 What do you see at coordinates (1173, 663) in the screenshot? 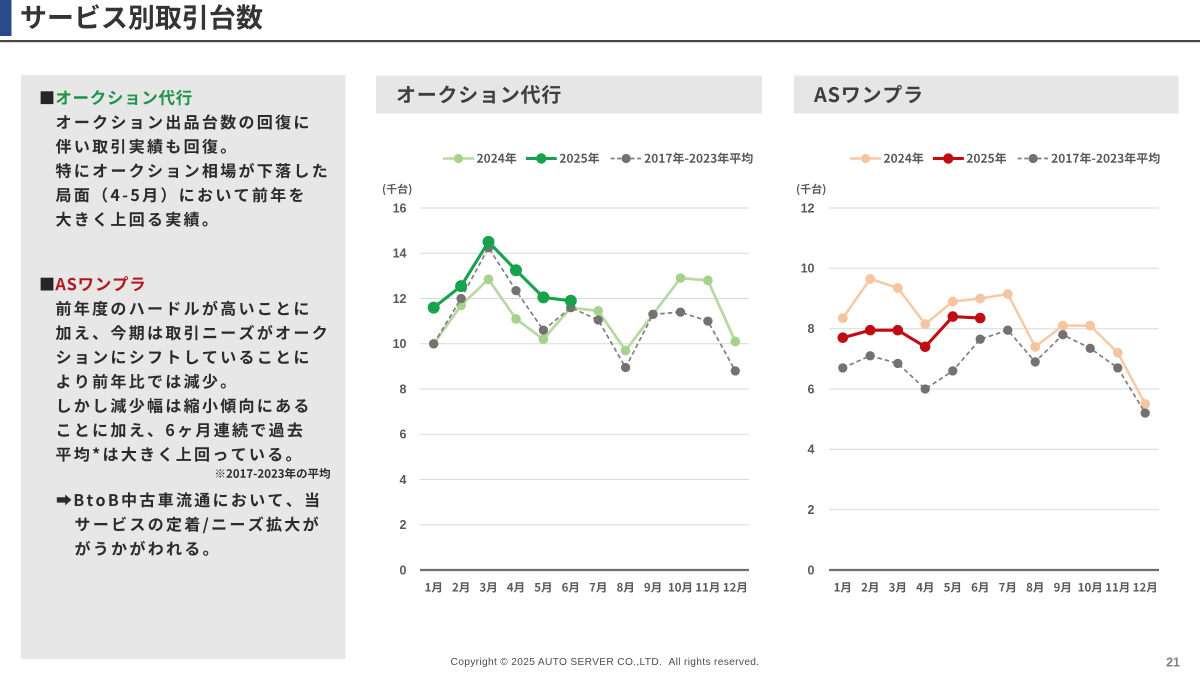
I see `svg-text: 21` at bounding box center [1173, 663].